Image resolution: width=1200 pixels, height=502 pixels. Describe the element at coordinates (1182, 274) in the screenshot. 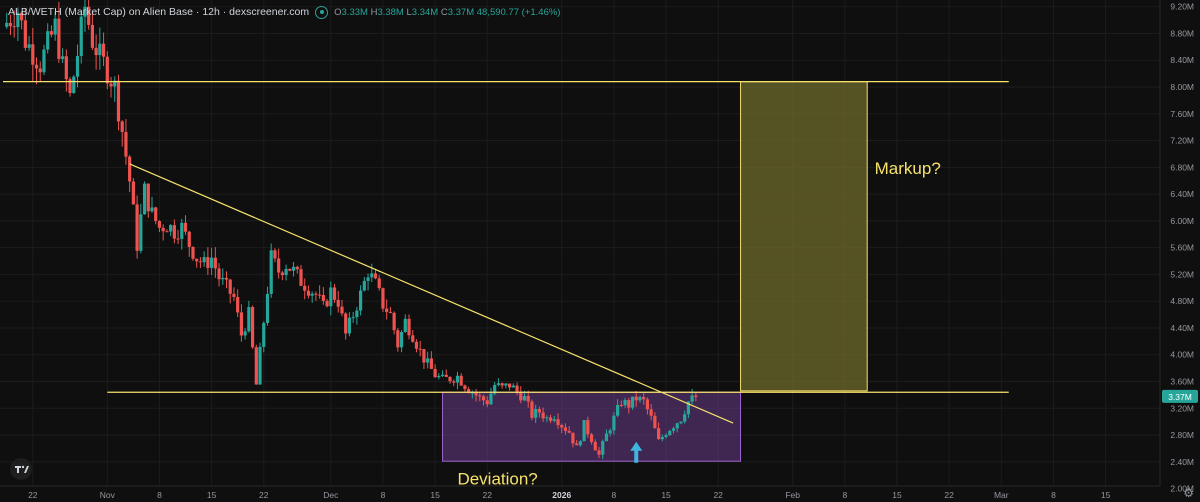

I see `y-tick-label: 5.20M` at that location.